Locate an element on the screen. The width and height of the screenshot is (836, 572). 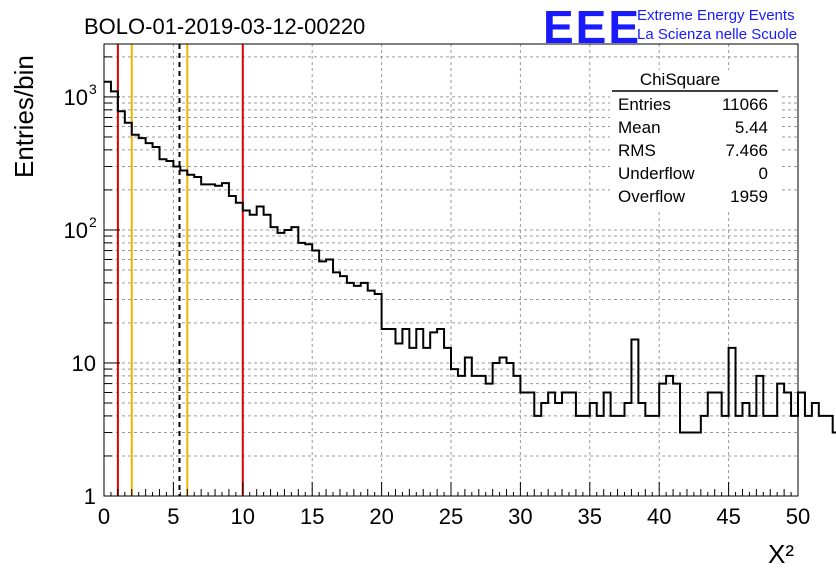
y-tick-exponent: 2 is located at coordinates (93, 222).